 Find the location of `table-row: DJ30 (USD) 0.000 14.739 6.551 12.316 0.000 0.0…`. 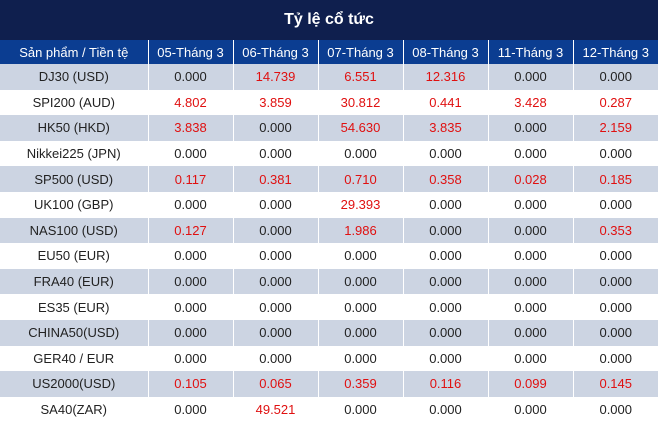

table-row: DJ30 (USD) 0.000 14.739 6.551 12.316 0.000 0.0… is located at coordinates (329, 77).